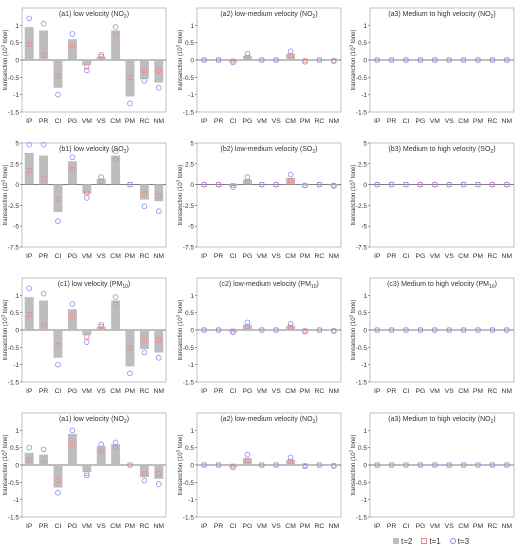 This screenshot has height=550, width=524. I want to click on x-tick-label: CM, so click(290, 526).